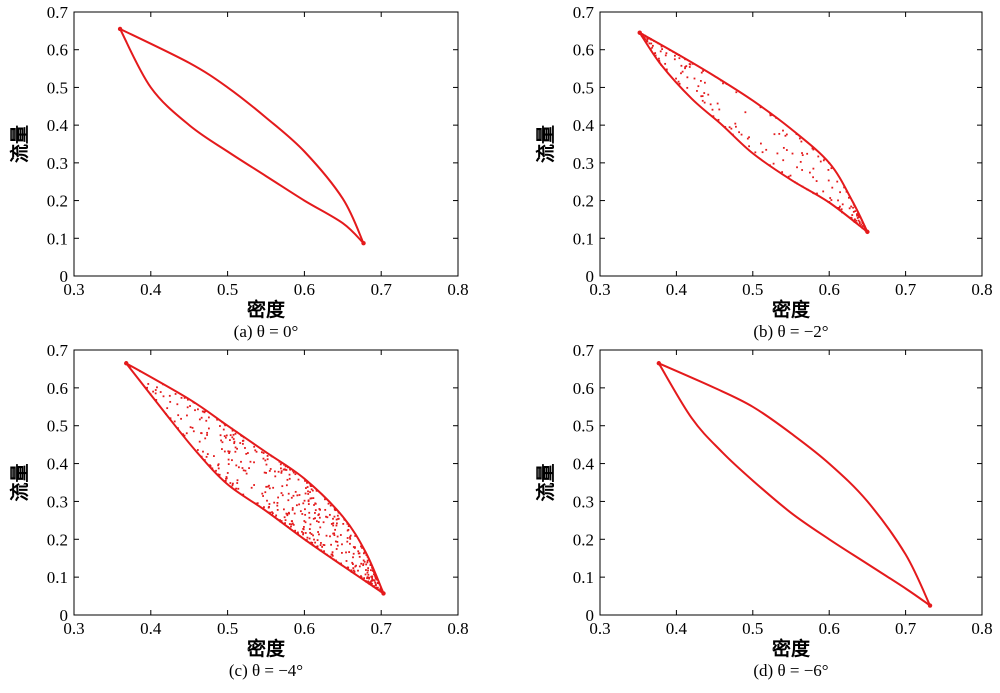 The width and height of the screenshot is (1000, 693). I want to click on lower-branch-series, so click(794, 484).